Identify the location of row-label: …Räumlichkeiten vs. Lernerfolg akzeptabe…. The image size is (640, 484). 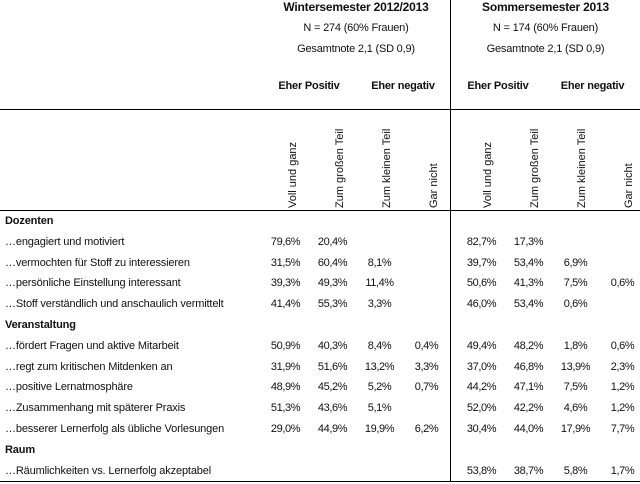
(108, 470).